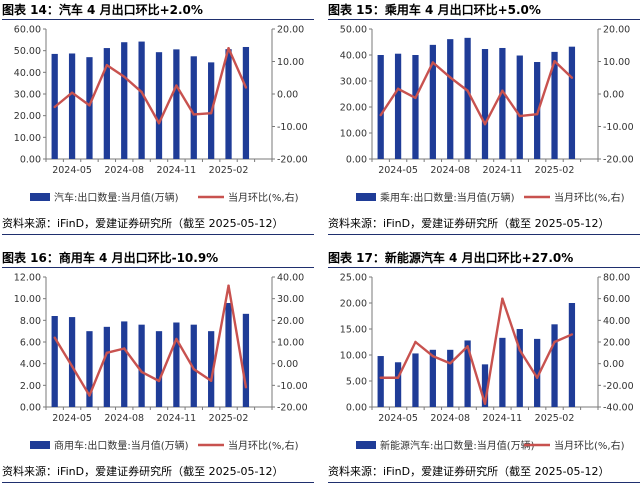  I want to click on y-right-tick-label: 40.00, so click(616, 321).